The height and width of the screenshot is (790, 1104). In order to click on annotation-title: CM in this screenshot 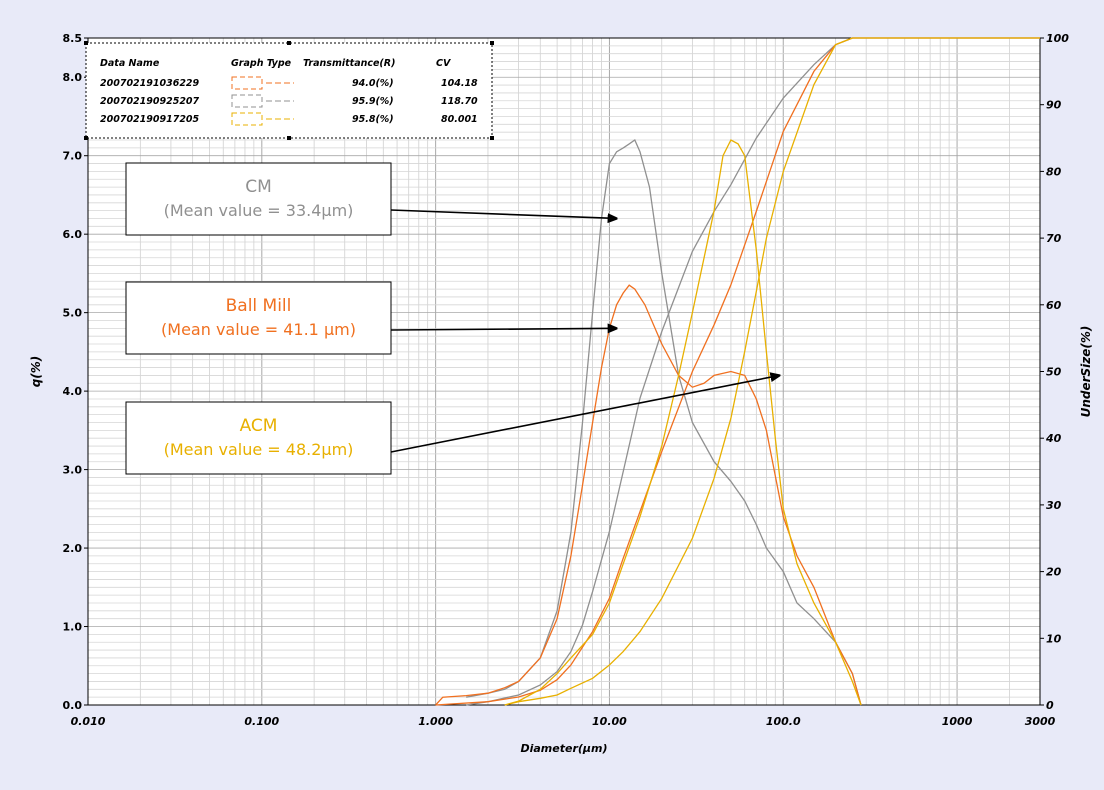, I will do `click(258, 187)`.